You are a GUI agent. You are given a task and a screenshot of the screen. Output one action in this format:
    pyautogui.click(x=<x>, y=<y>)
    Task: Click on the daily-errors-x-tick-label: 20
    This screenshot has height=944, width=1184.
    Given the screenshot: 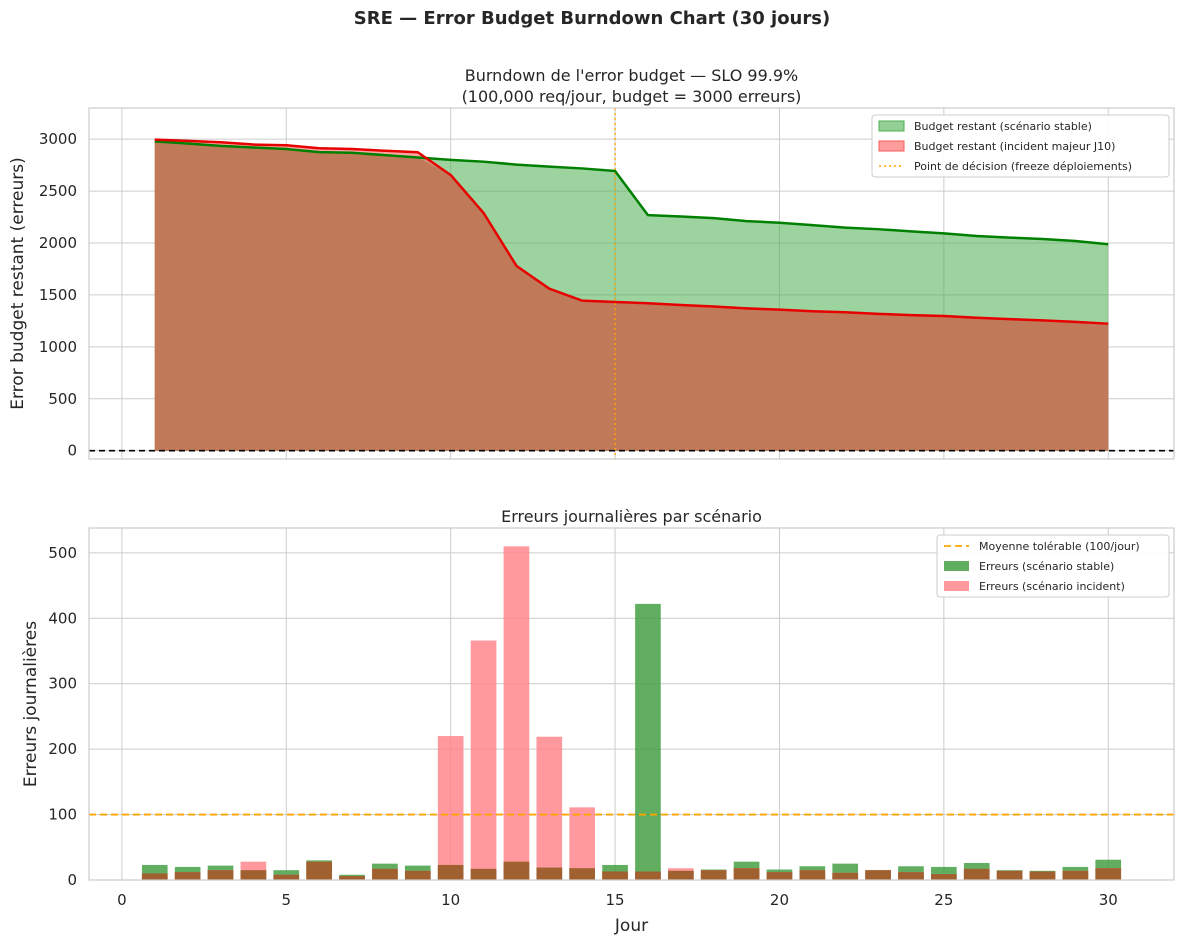 What is the action you would take?
    pyautogui.click(x=779, y=900)
    